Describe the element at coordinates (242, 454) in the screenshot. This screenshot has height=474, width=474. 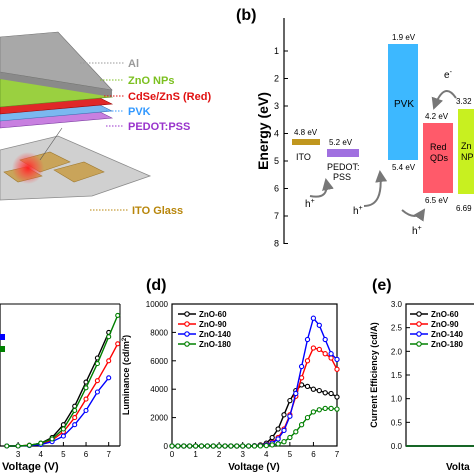
I see `panel-d-xtick-label: 3` at that location.